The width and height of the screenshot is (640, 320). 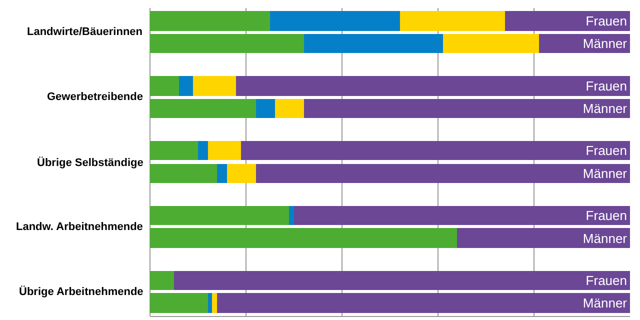 I want to click on text: Übrige Arbeitnehmende, so click(x=81, y=291).